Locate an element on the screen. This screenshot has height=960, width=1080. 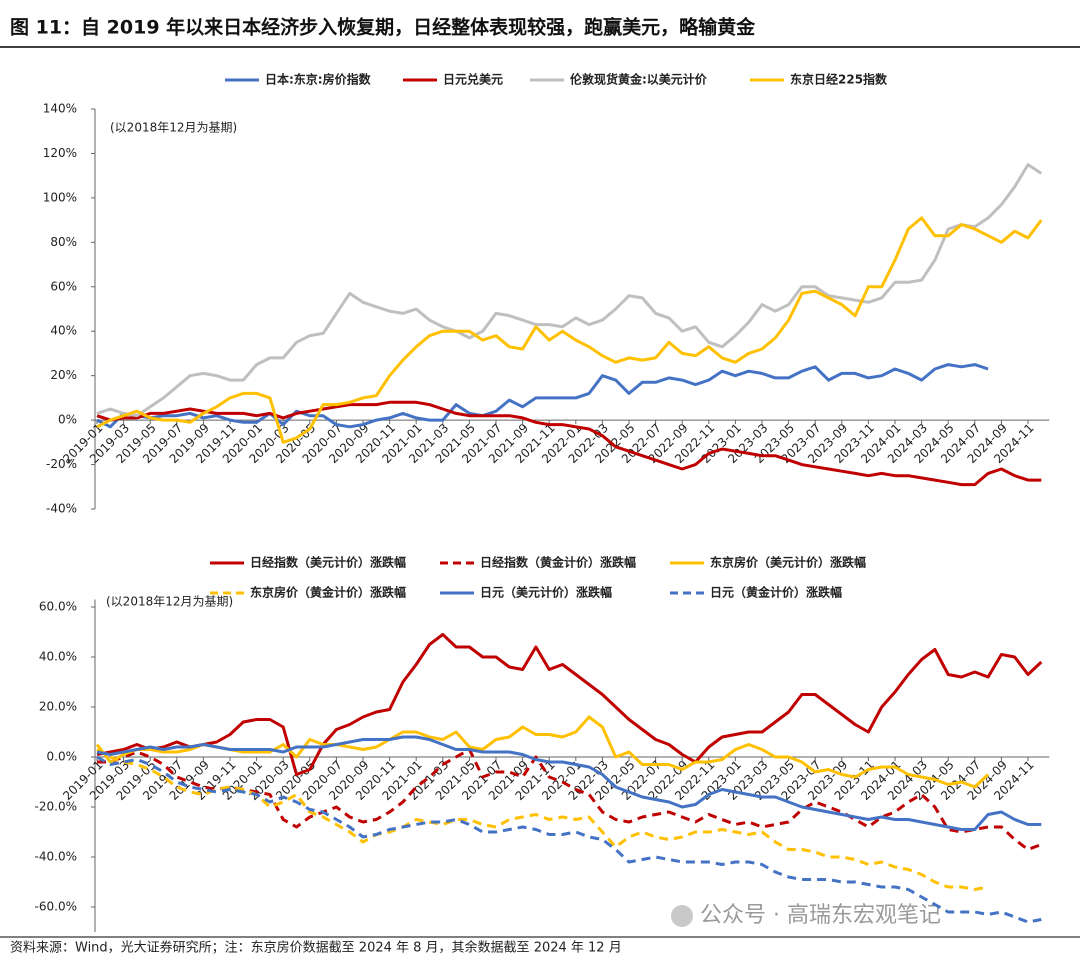
legend-label: 东京日经225指数 is located at coordinates (839, 79).